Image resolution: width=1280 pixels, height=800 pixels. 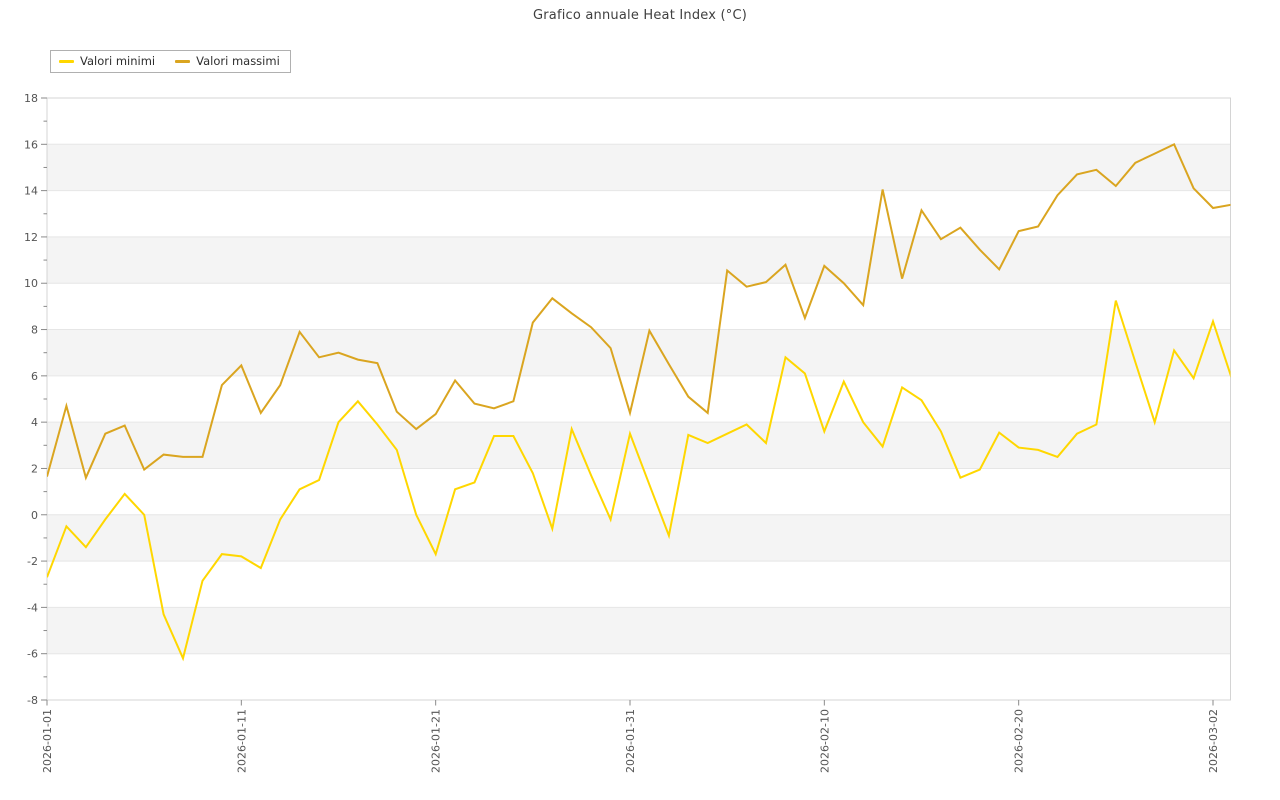 What do you see at coordinates (639, 15) in the screenshot?
I see `chart-title: Grafico annuale Heat Index (°C)` at bounding box center [639, 15].